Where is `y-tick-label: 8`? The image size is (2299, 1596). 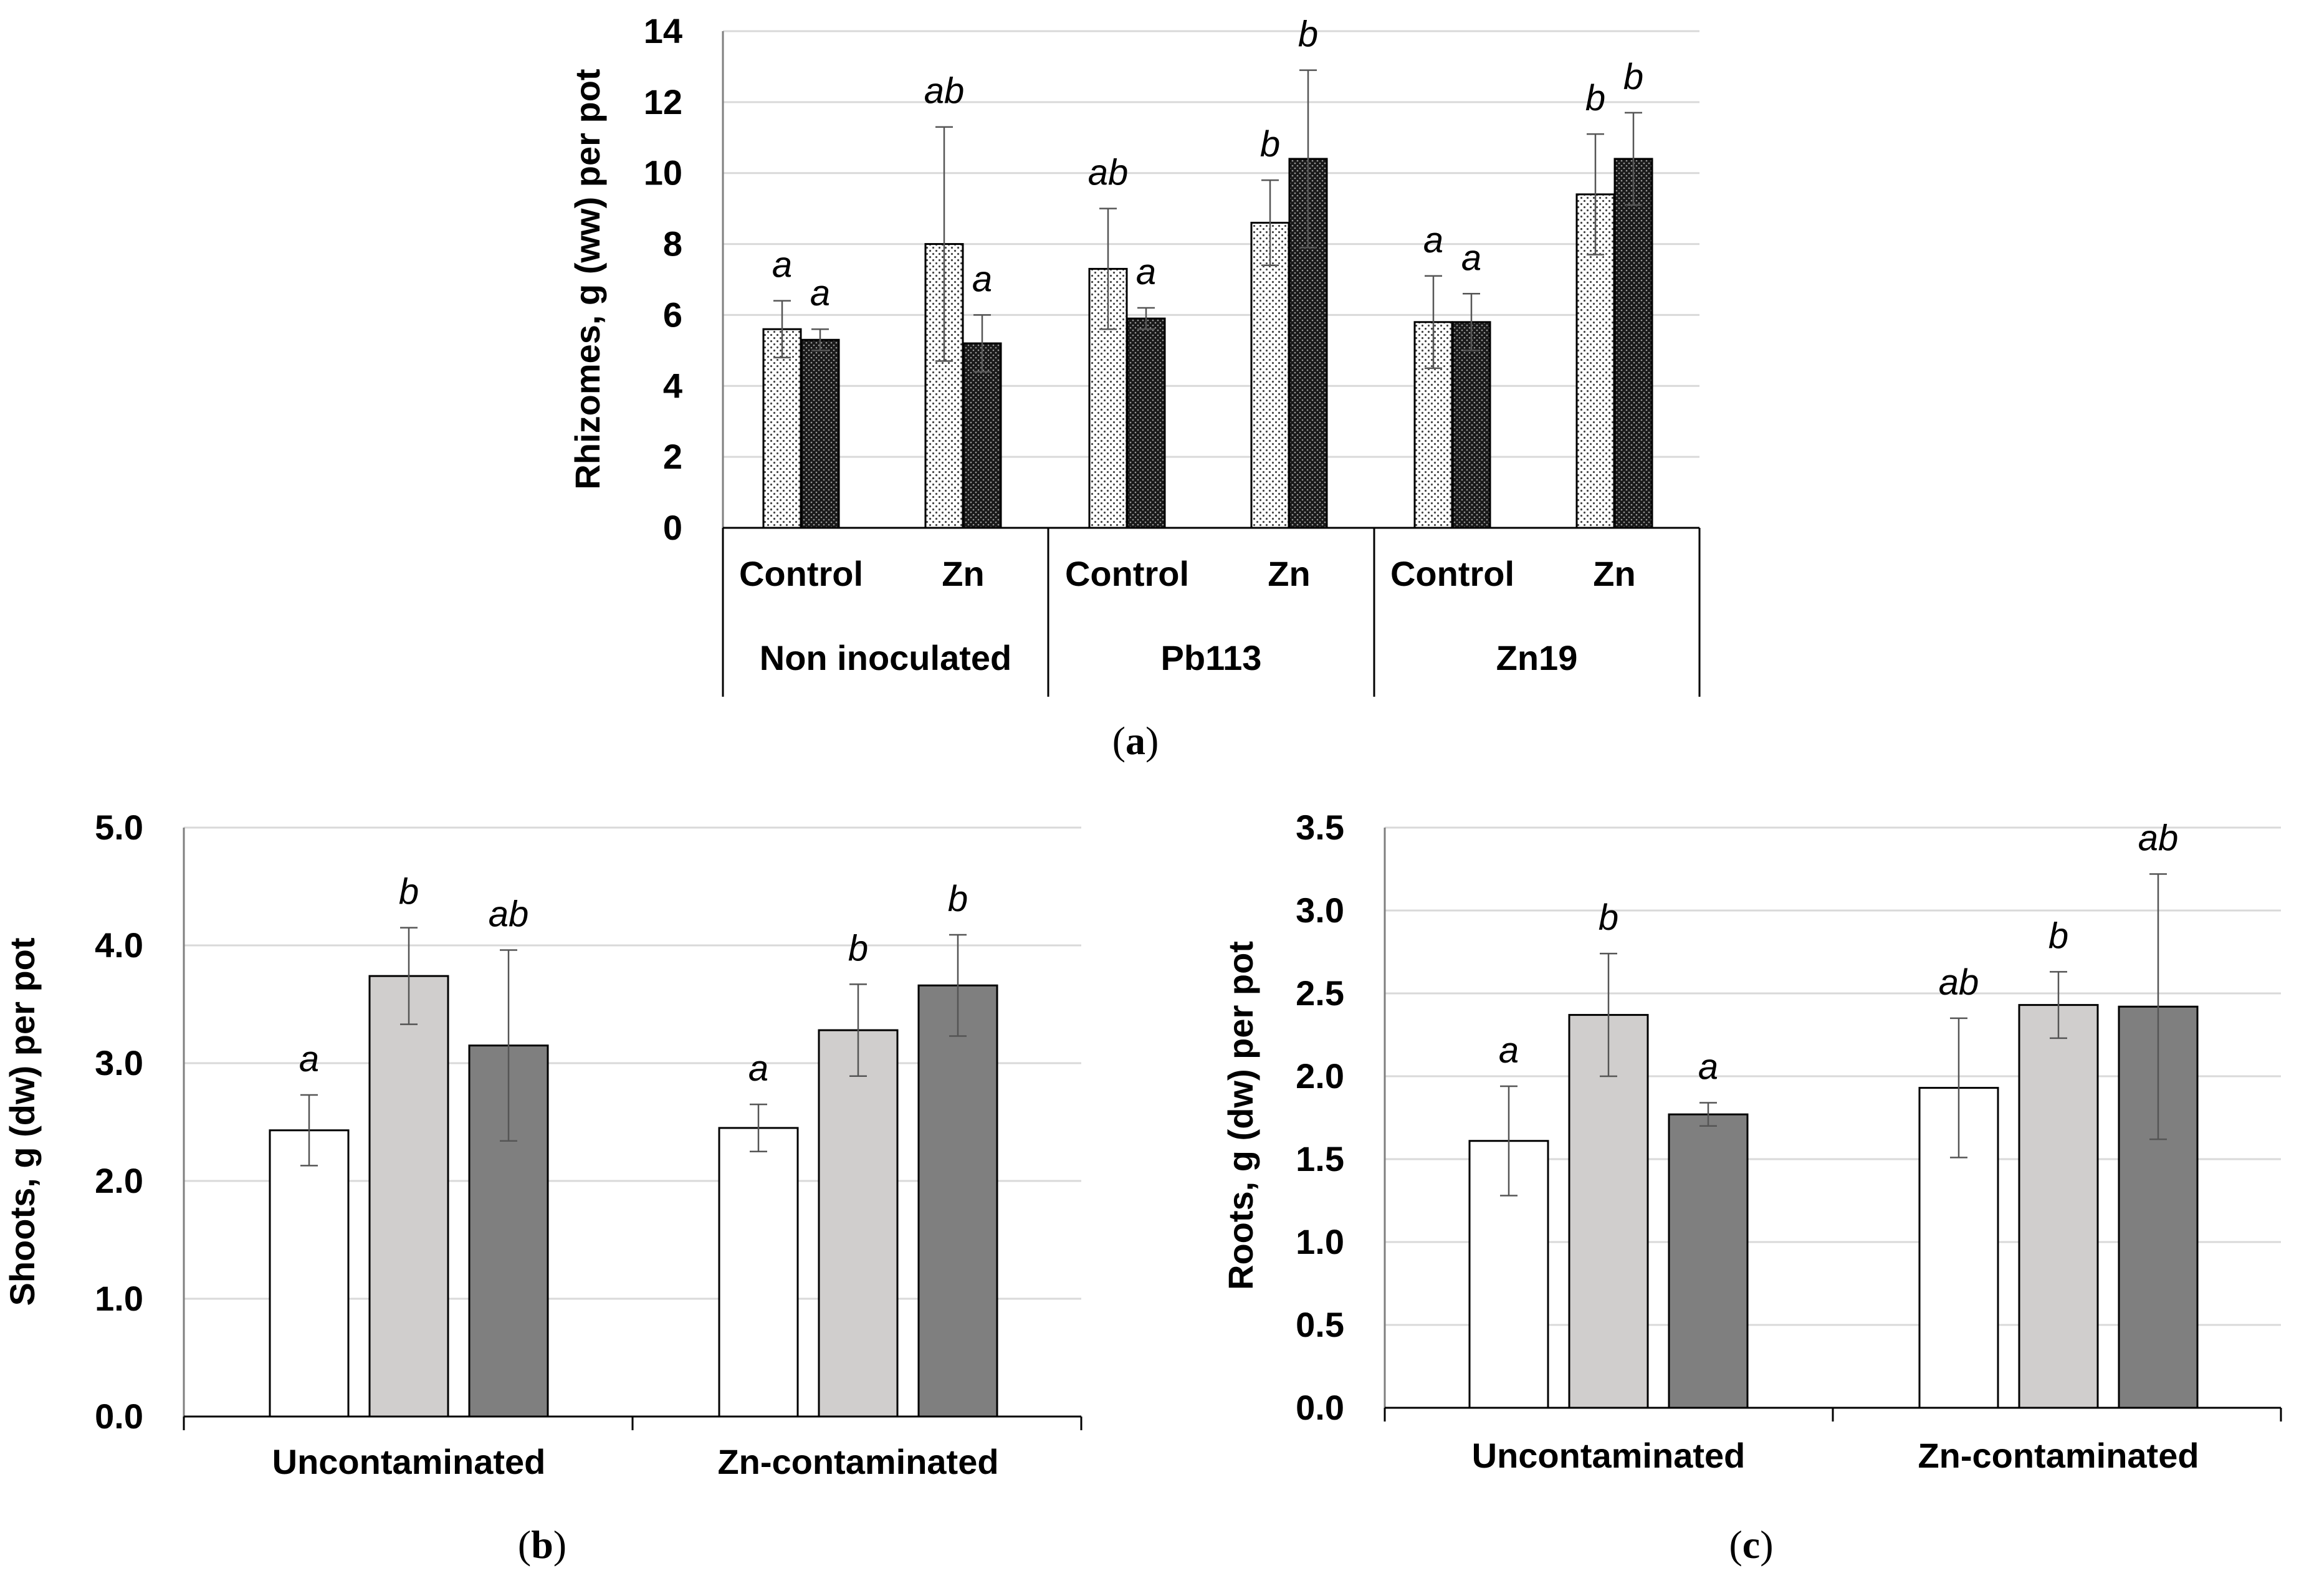
y-tick-label: 8 is located at coordinates (673, 244).